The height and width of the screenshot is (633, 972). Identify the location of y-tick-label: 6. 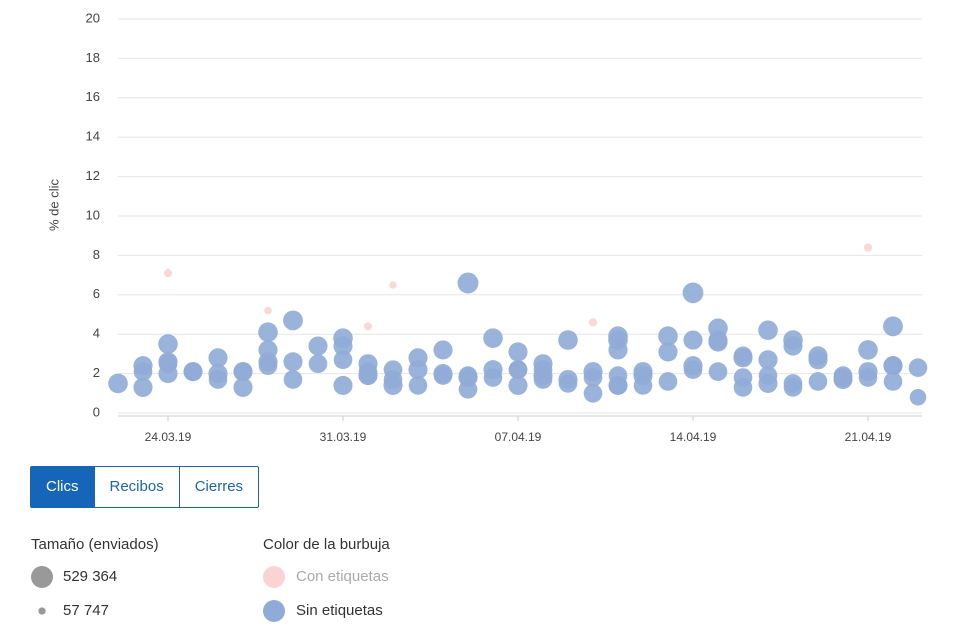
(96, 293).